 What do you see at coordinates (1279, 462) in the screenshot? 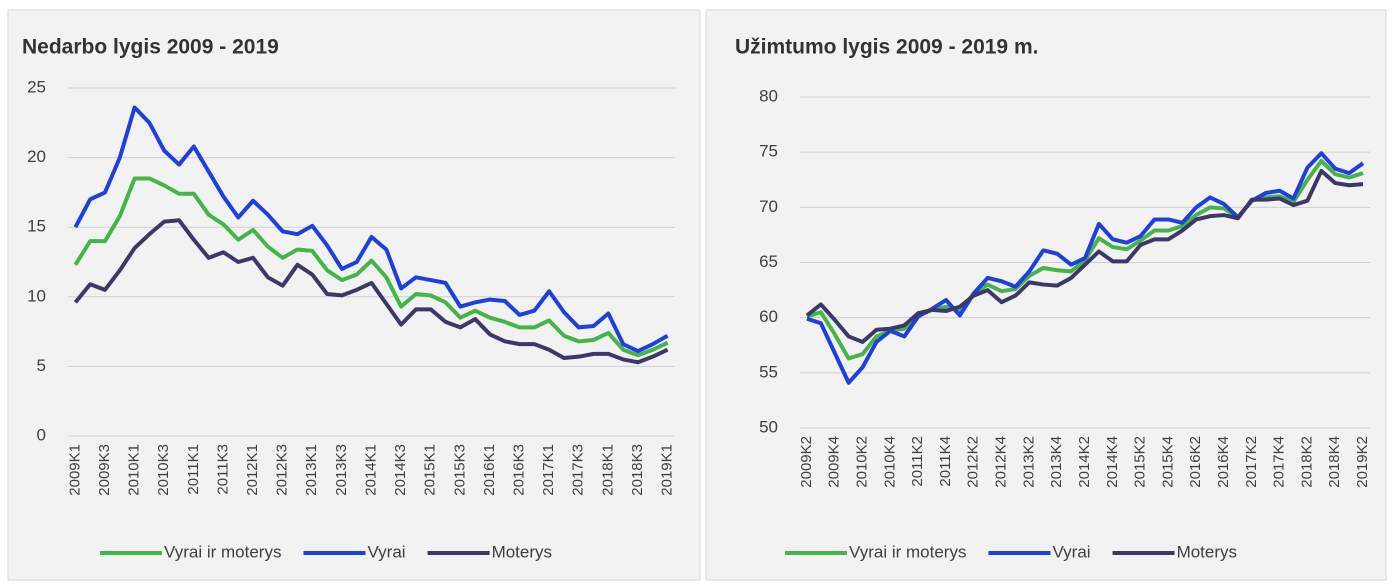
I see `x-tick-label: 2017K4` at bounding box center [1279, 462].